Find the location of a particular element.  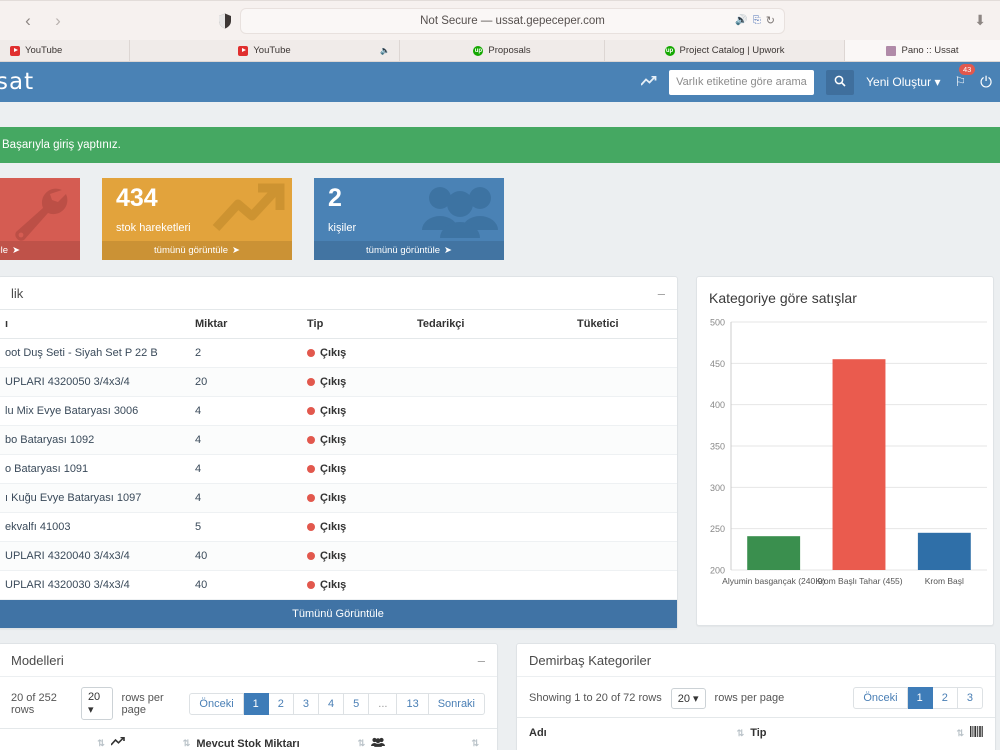

table-row: lu Mix Evye Bataryası 3006 4 Çıkış is located at coordinates (338, 411).